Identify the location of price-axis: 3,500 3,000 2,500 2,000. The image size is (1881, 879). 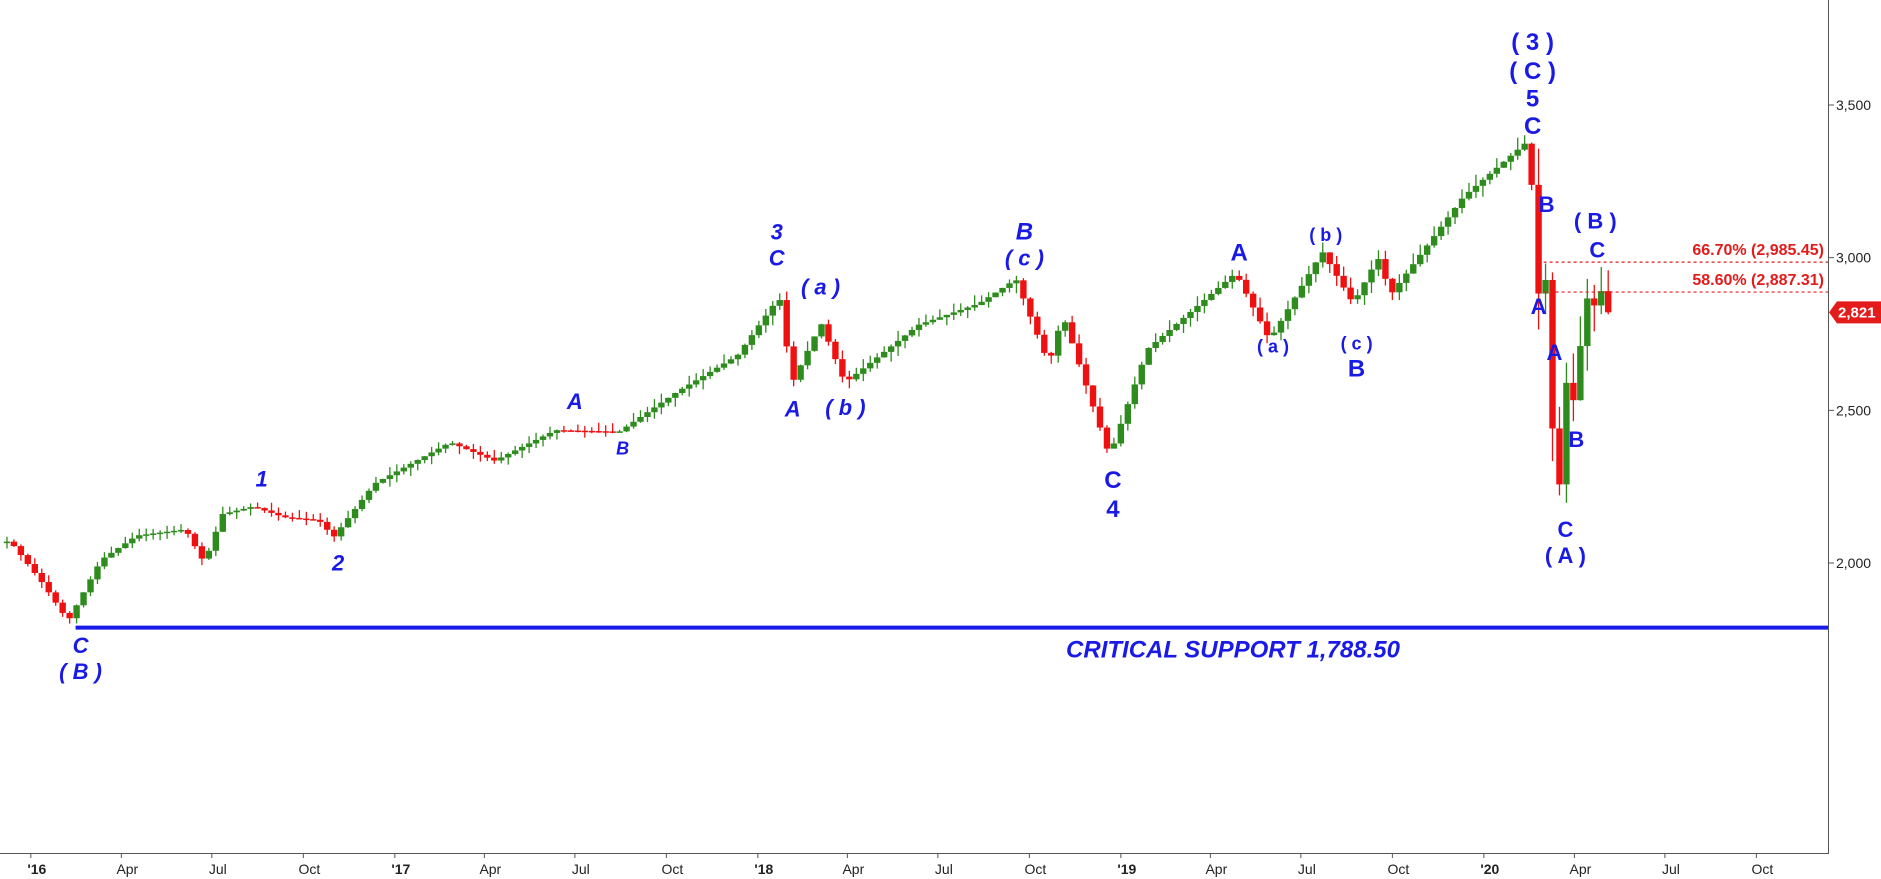
(1849, 334).